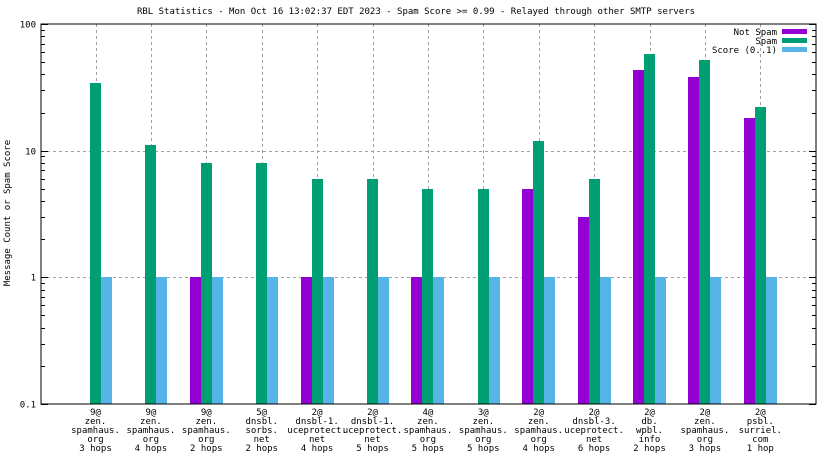  What do you see at coordinates (766, 42) in the screenshot?
I see `legend-label: Spam` at bounding box center [766, 42].